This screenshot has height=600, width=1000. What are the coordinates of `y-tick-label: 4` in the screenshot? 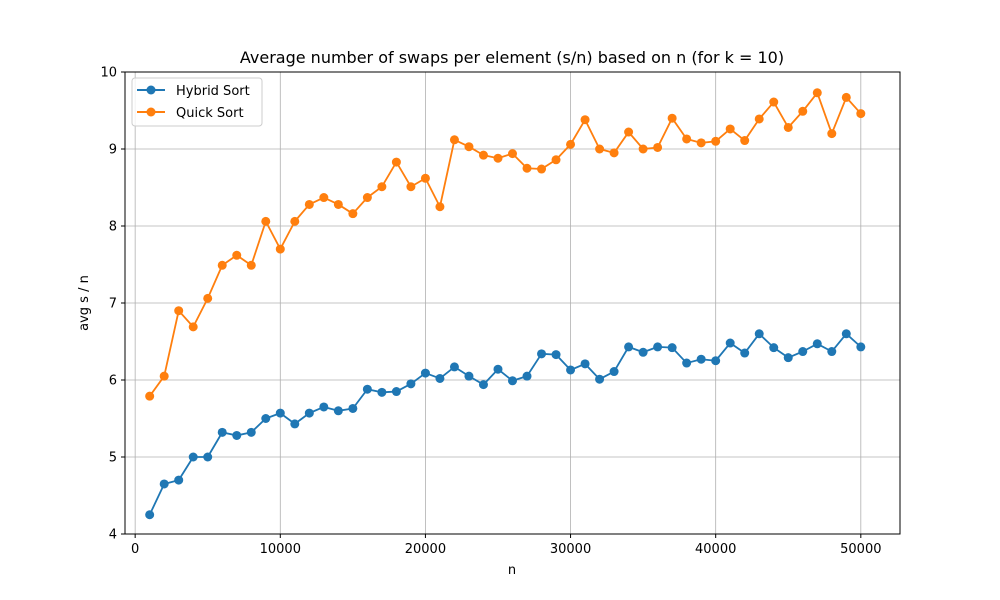 It's located at (113, 535).